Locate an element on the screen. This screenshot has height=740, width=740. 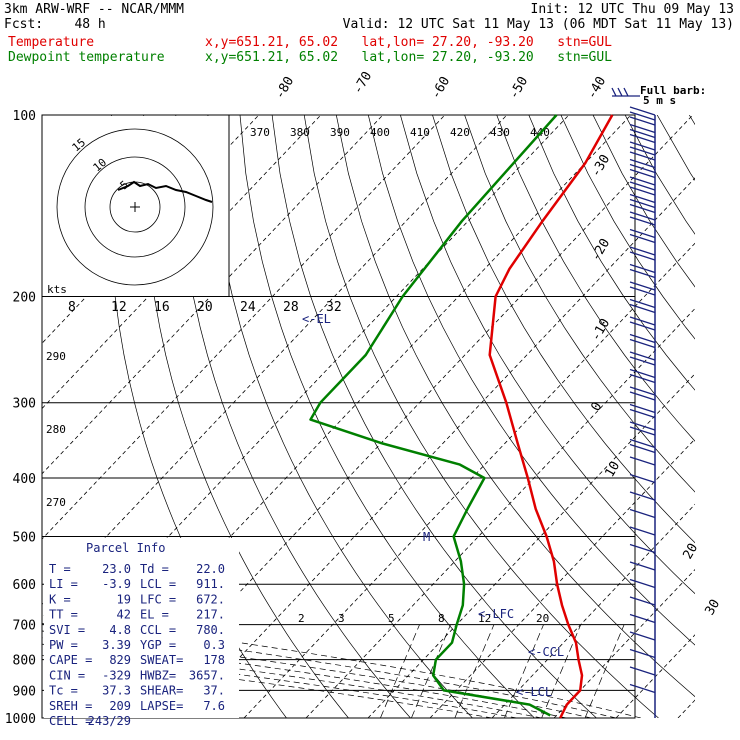
dry-adiabat is located at coordinates (611, 253).